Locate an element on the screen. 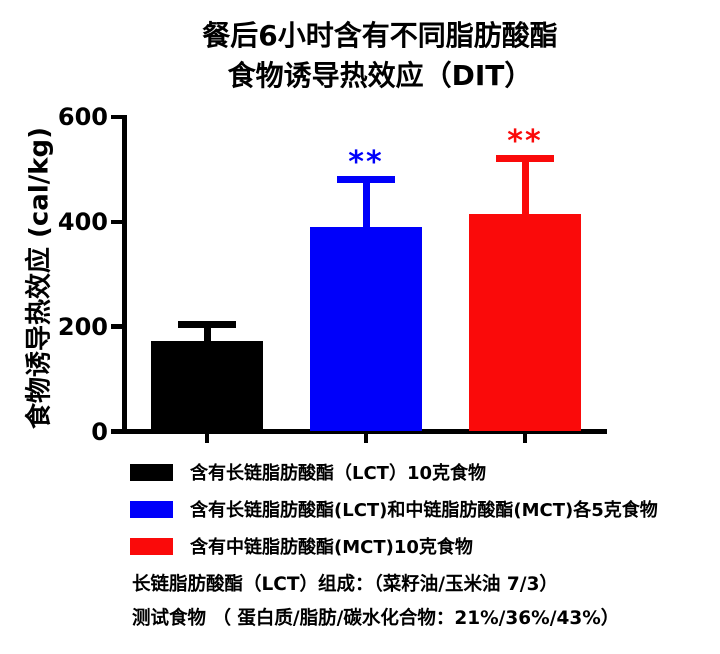 This screenshot has height=654, width=720. legend-item-1: 含有长链脂肪酸酯（LCT）10克食物 is located at coordinates (394, 472).